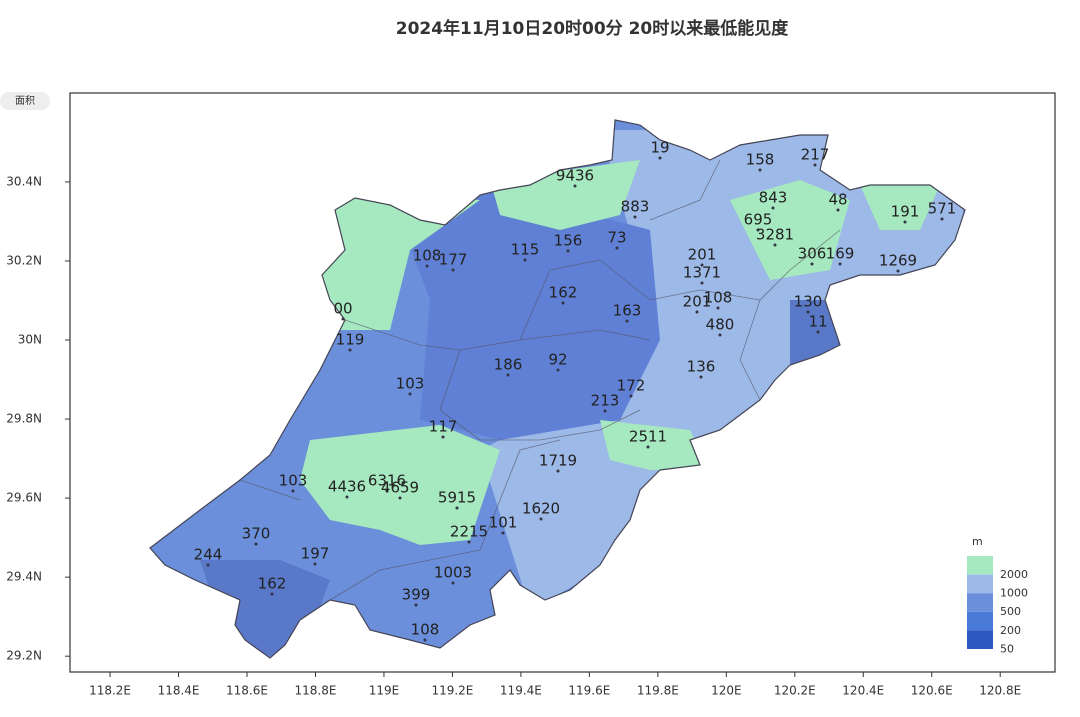 The image size is (1080, 717). Describe the element at coordinates (247, 691) in the screenshot. I see `x-tick-label: 118.6E` at that location.